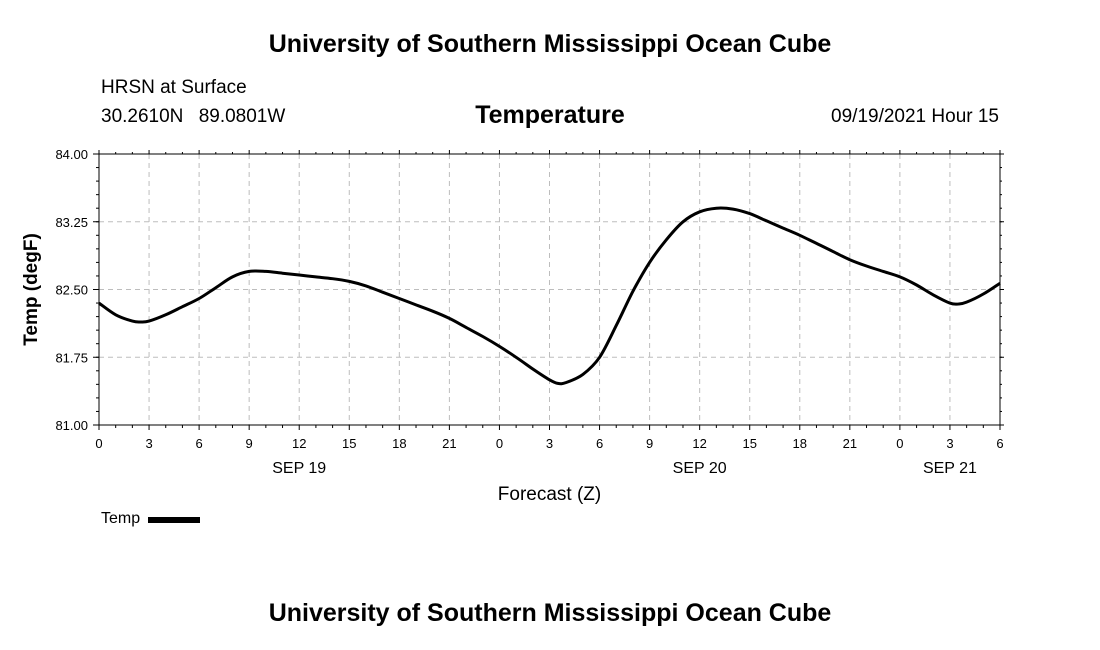 This screenshot has width=1100, height=650. What do you see at coordinates (950, 468) in the screenshot?
I see `x-date-label: SEP 21` at bounding box center [950, 468].